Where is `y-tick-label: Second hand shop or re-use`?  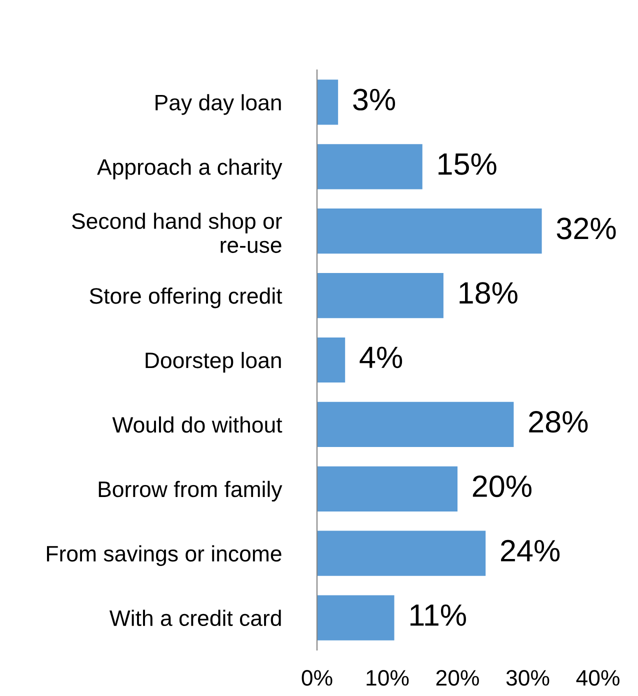 y-tick-label: Second hand shop or re-use is located at coordinates (177, 232).